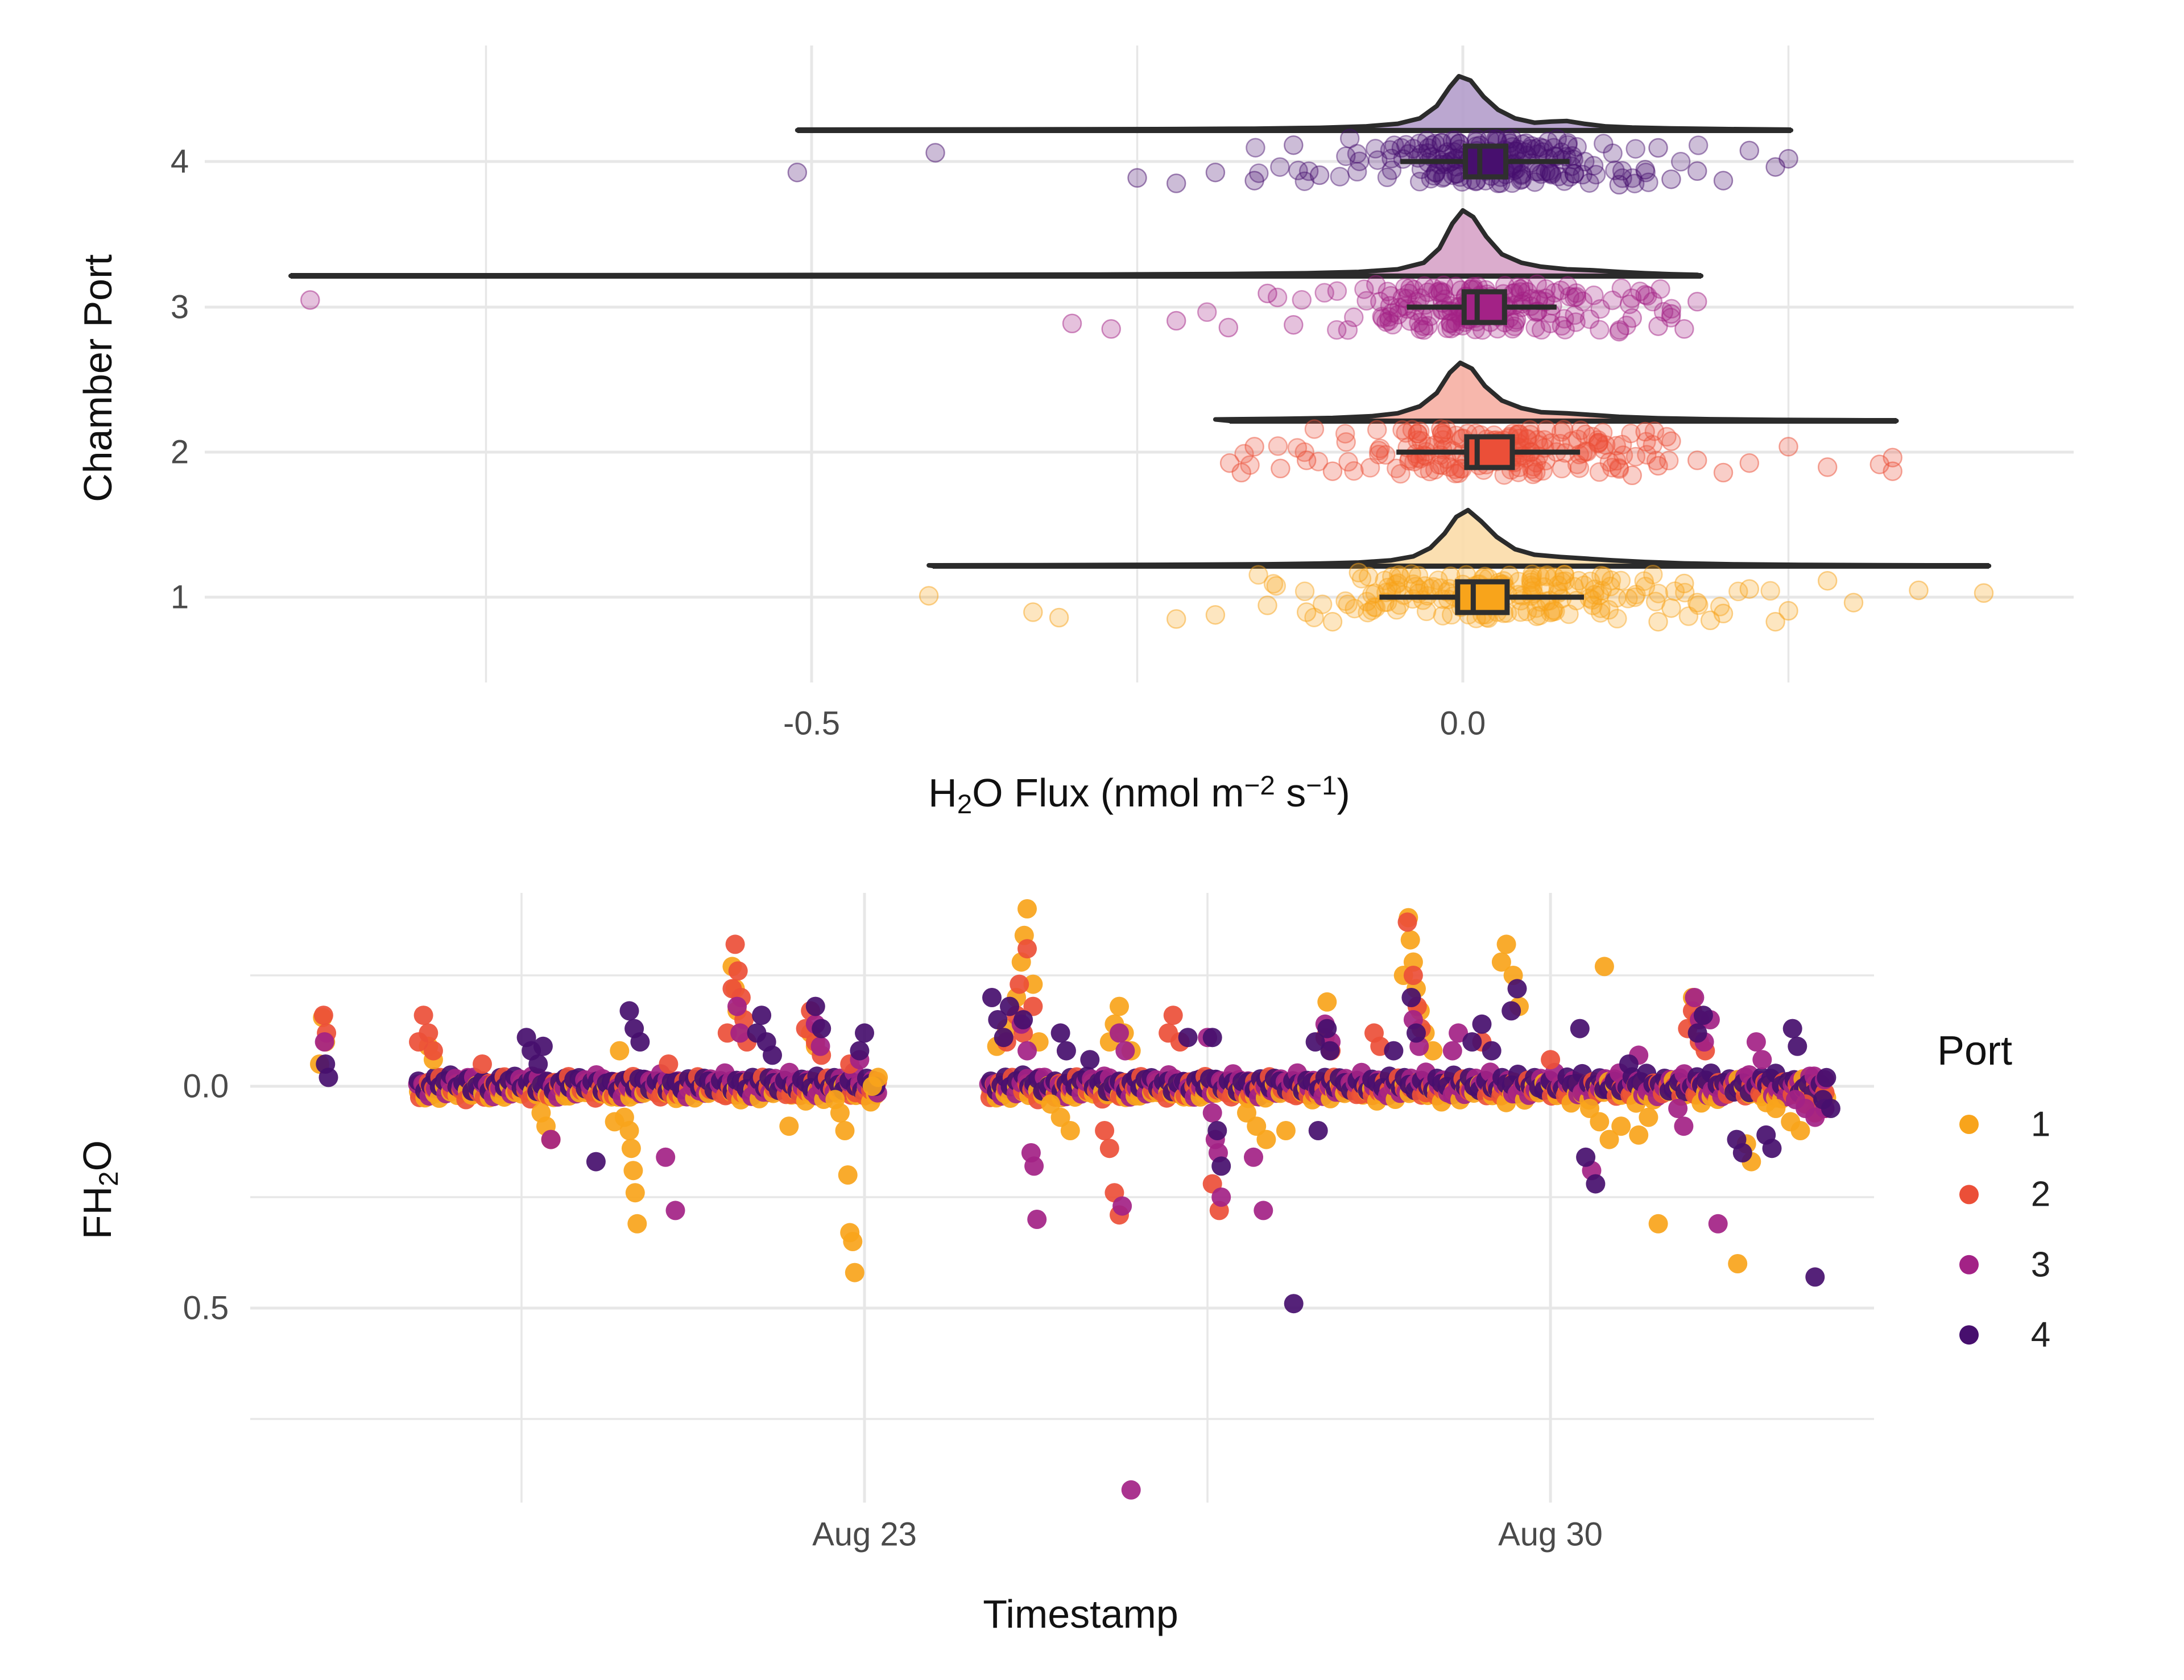  Describe the element at coordinates (2040, 1265) in the screenshot. I see `legend-item-label-3: 3` at that location.